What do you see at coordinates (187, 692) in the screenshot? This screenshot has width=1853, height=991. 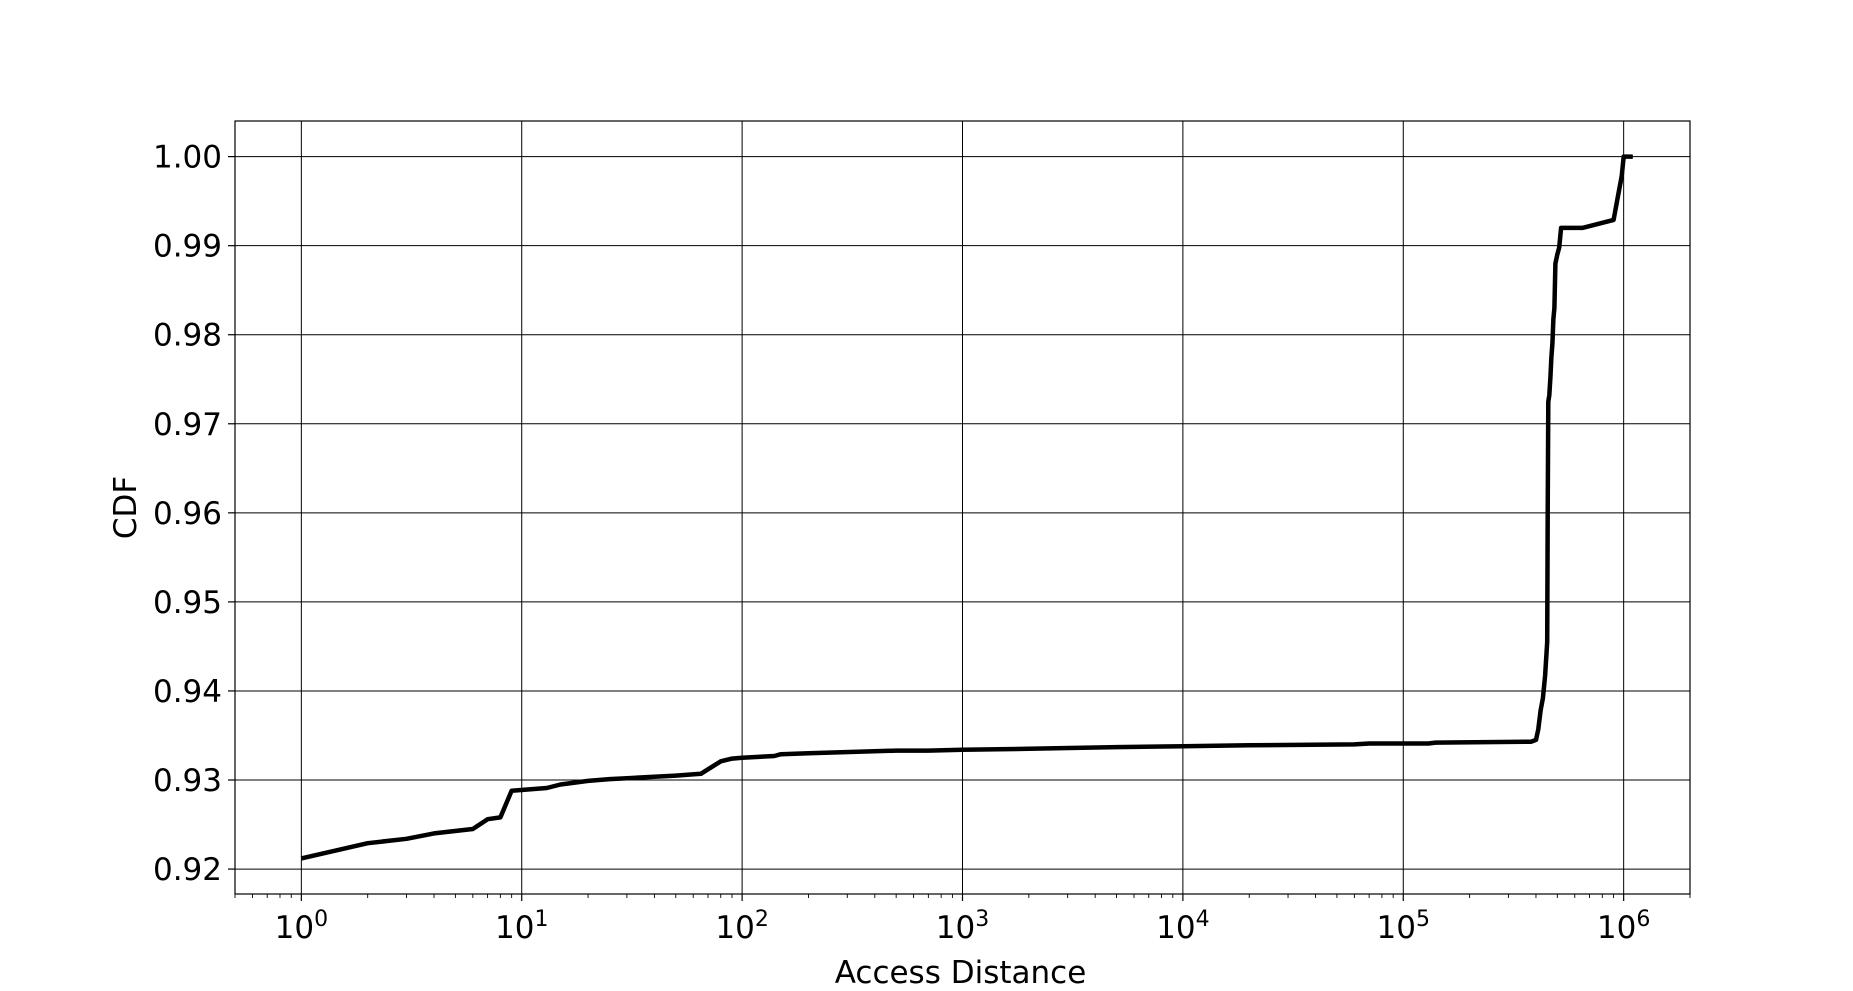 I see `y-tick-label: 0.94` at bounding box center [187, 692].